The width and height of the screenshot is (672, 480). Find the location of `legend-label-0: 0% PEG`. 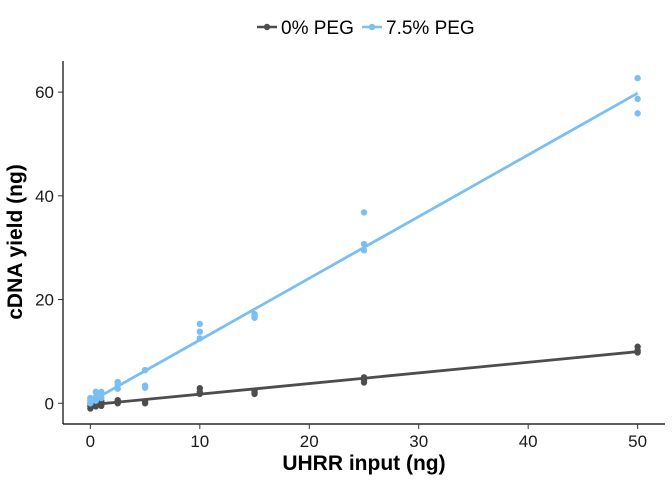

legend-label-0: 0% PEG is located at coordinates (317, 28).